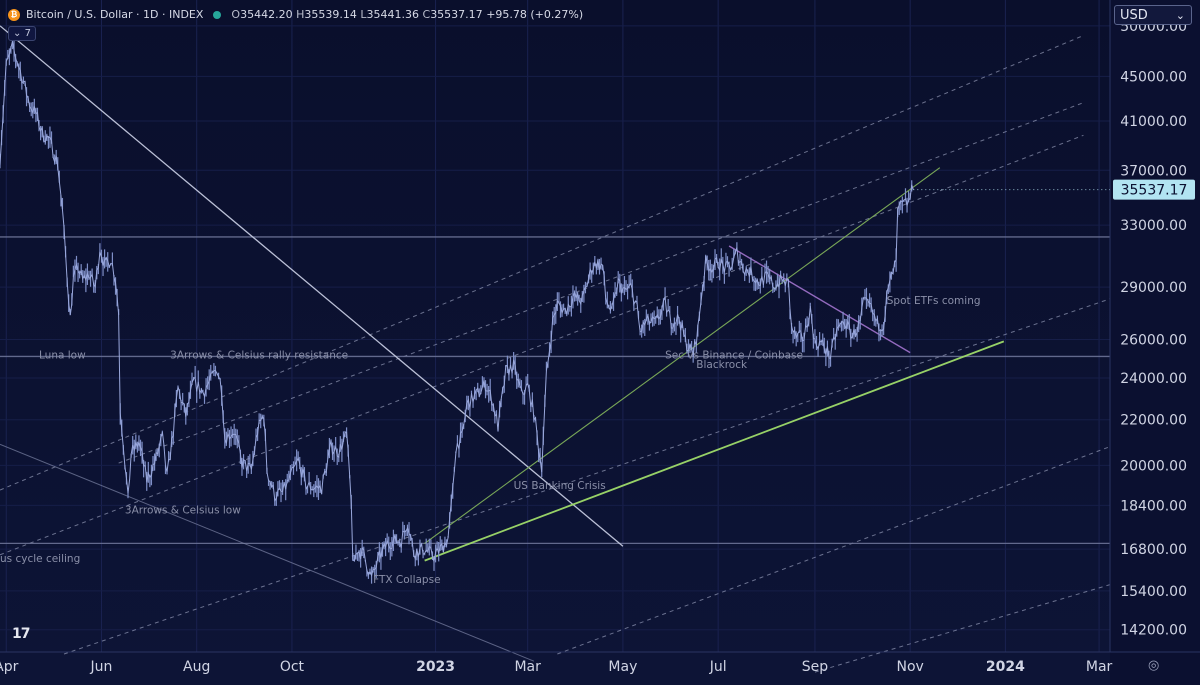  I want to click on price-tick-label: 33000.00, so click(1153, 226).